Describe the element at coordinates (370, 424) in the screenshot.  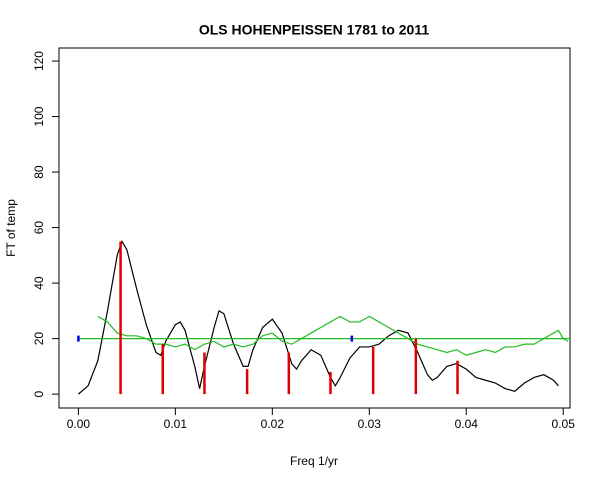
I see `x-tick-label: 0.03` at that location.